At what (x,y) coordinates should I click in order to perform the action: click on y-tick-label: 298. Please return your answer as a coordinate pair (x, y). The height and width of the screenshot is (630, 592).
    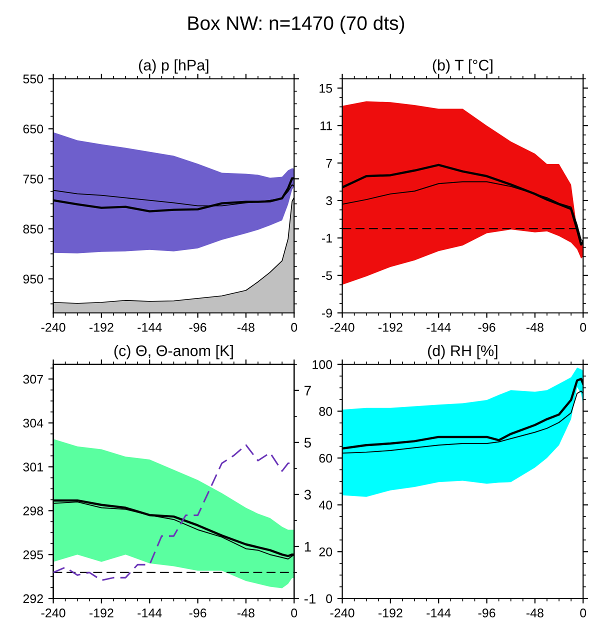
    Looking at the image, I should click on (33, 511).